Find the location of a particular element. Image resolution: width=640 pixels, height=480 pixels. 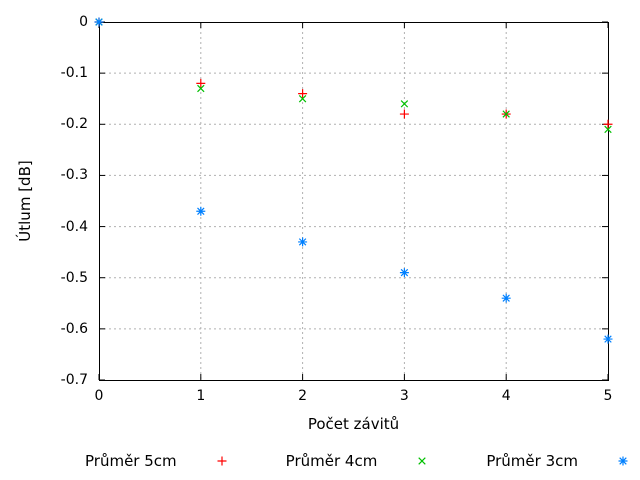

legend: Průměr 5cm Průměr 4cm Průměr 3cm is located at coordinates (359, 461).